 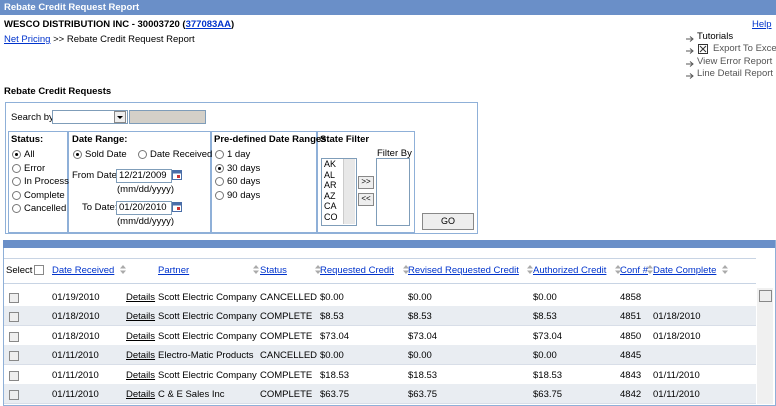 I want to click on table-cell: $8.53, so click(x=332, y=317).